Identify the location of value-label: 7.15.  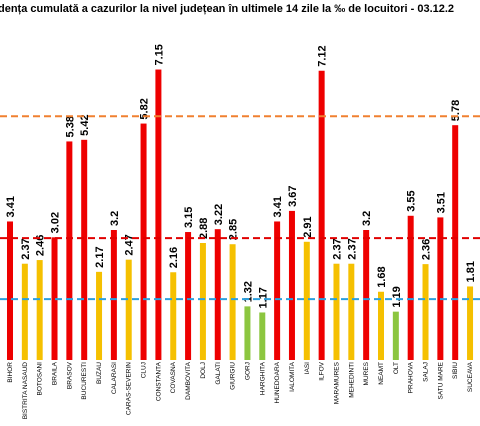
(159, 54).